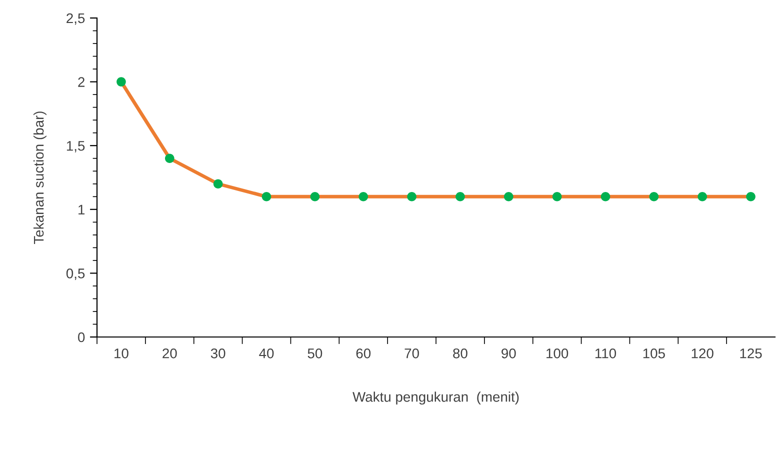  Describe the element at coordinates (435, 398) in the screenshot. I see `x-axis-title: Waktu pengukuran (menit)` at that location.